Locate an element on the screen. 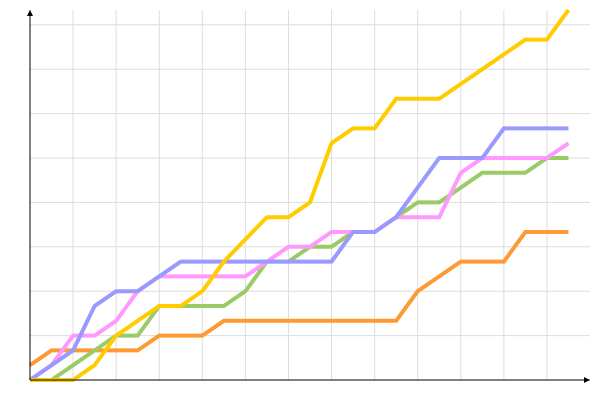 The image size is (600, 400). x-axis-arrow-icon is located at coordinates (587, 380).